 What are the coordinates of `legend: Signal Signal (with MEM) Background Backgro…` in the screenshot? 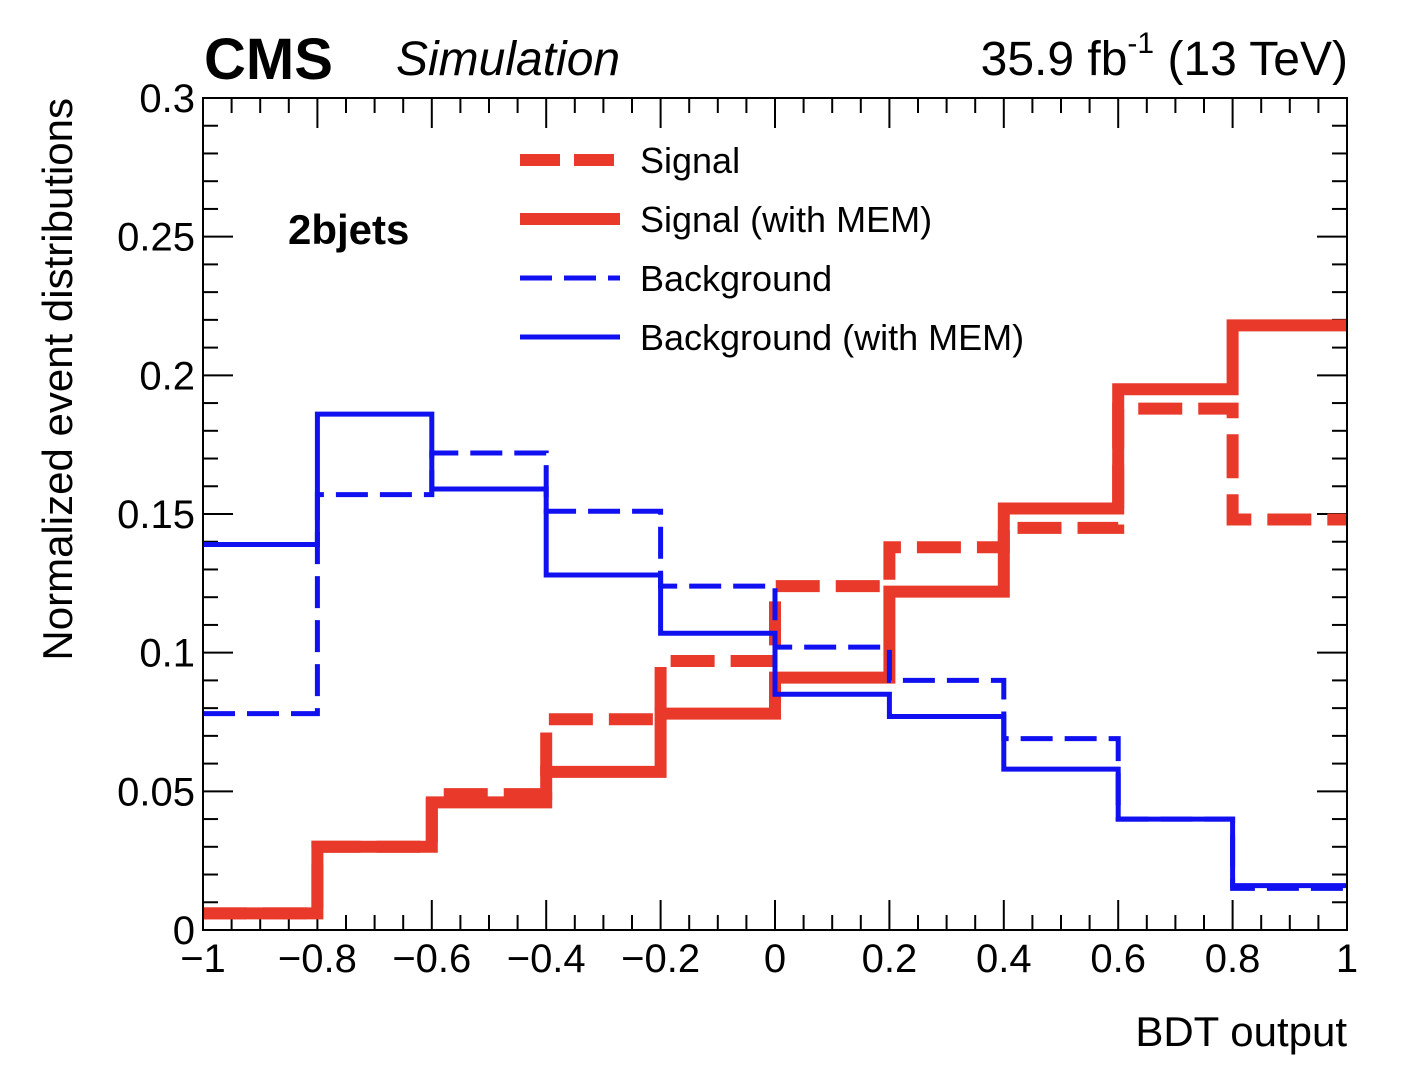 It's located at (772, 249).